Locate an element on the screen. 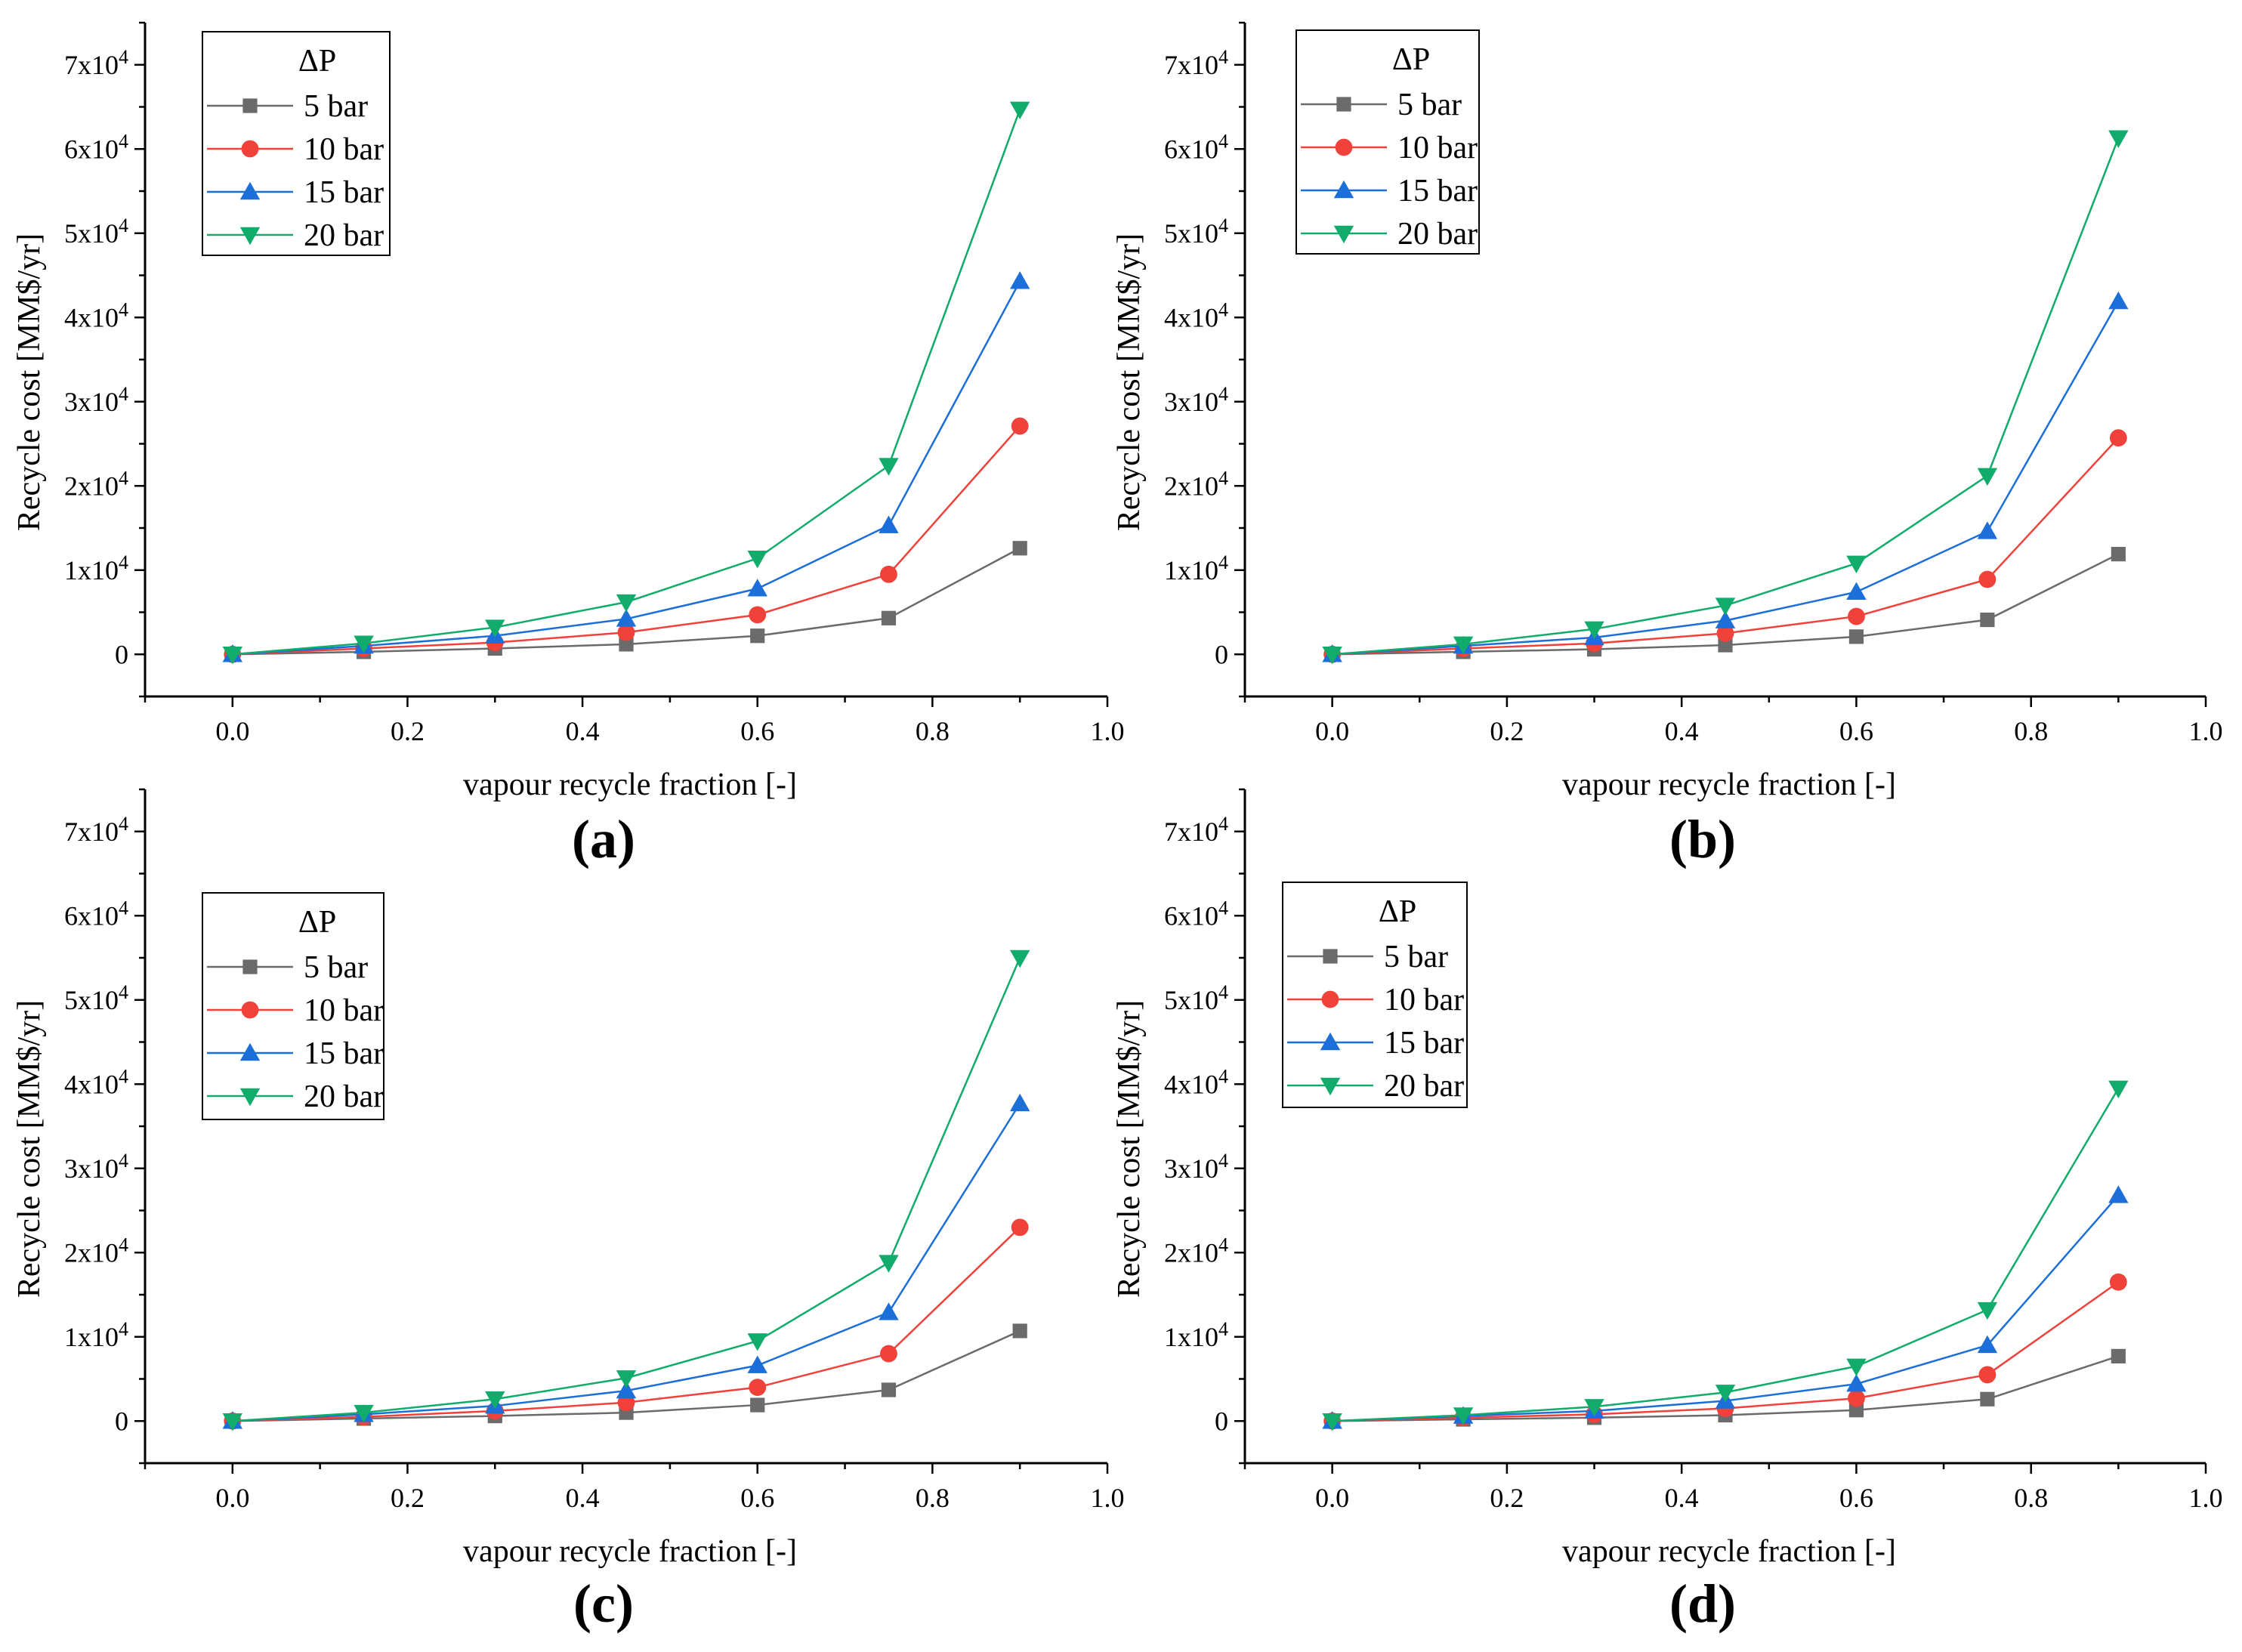 The height and width of the screenshot is (1652, 2242). panel-label: (b) is located at coordinates (1702, 839).